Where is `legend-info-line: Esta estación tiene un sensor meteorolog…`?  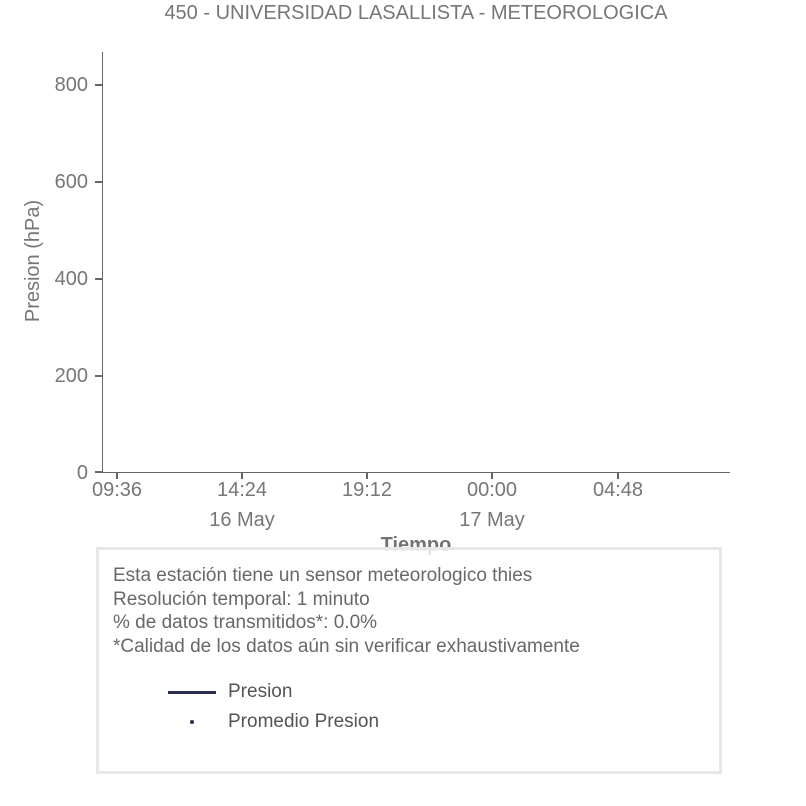
legend-info-line: Esta estación tiene un sensor meteorolog… is located at coordinates (323, 575).